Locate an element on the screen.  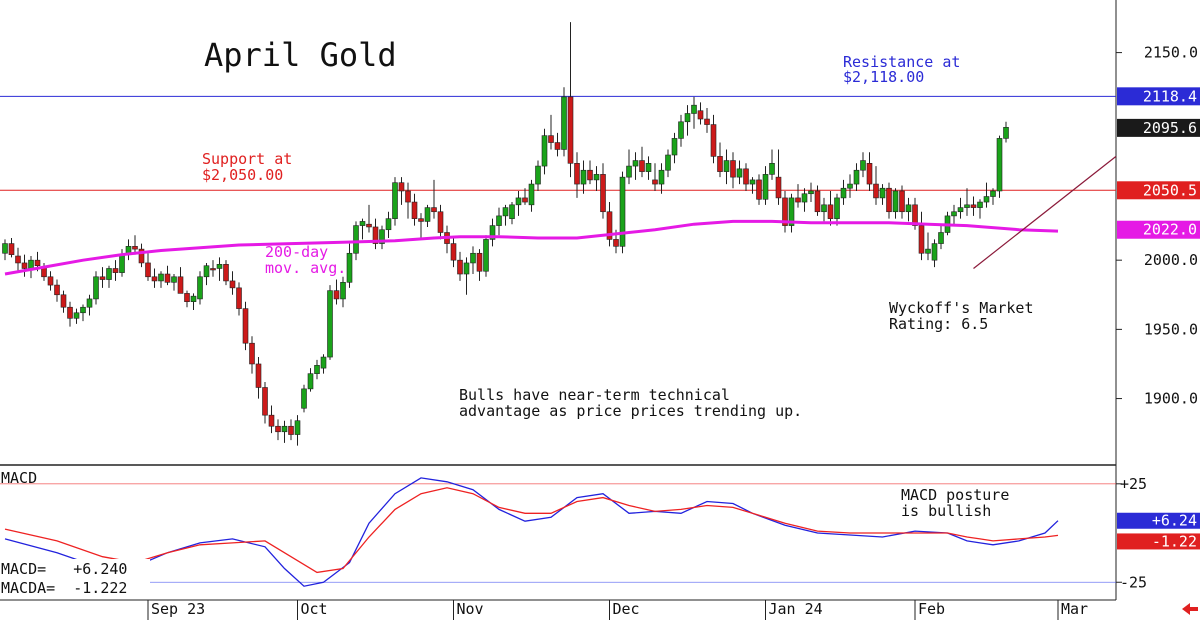
resistance-tag is located at coordinates (1158, 96).